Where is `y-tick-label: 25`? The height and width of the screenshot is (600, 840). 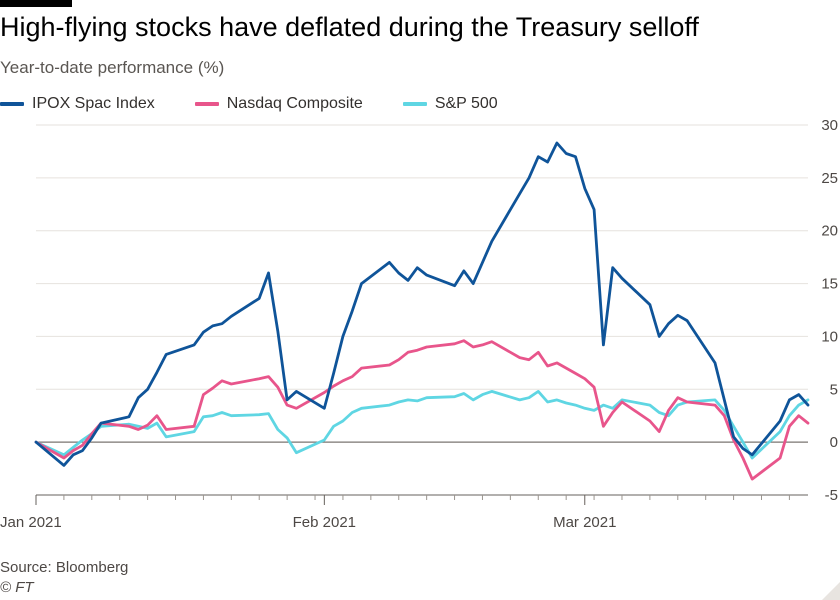 y-tick-label: 25 is located at coordinates (829, 178).